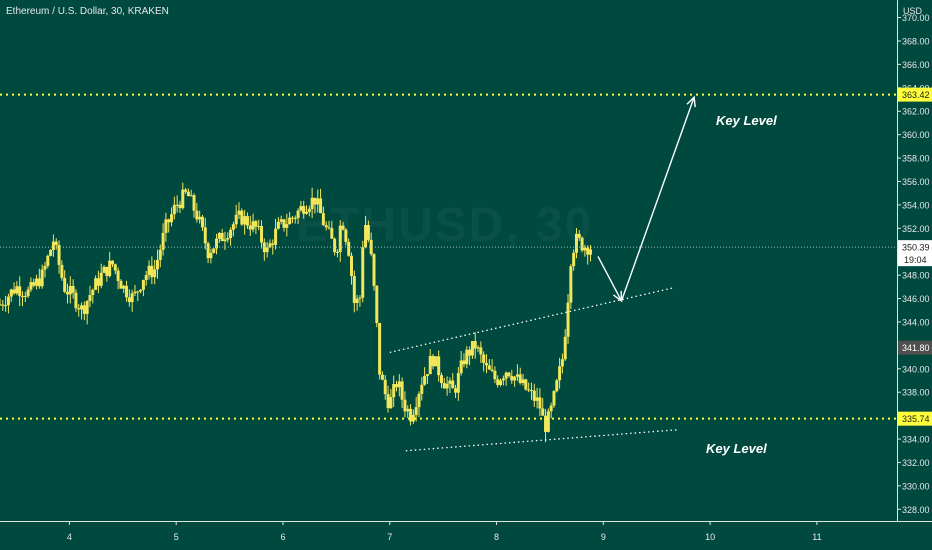  I want to click on x-tick-label: 10, so click(710, 537).